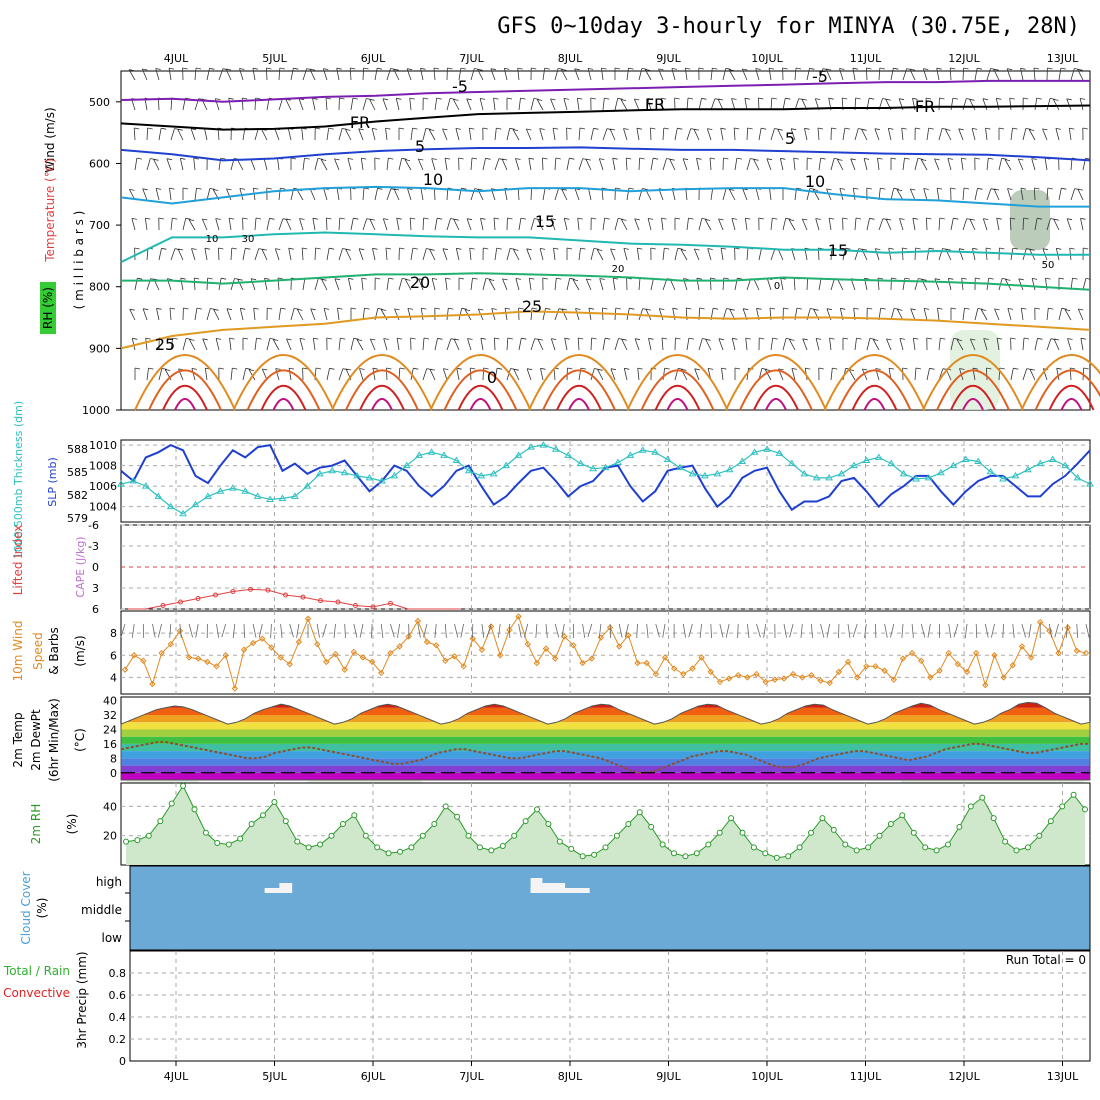  What do you see at coordinates (600, 1009) in the screenshot?
I see `precip-panel: 0.80.60.40.20` at bounding box center [600, 1009].